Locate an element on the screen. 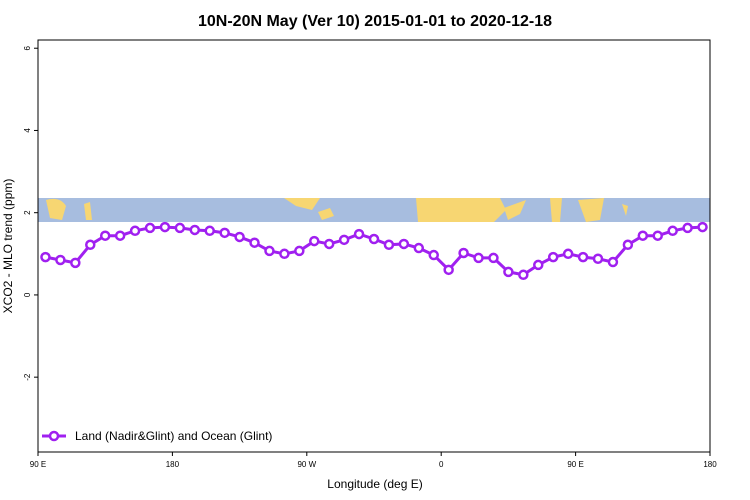  x-tick-label: 0 is located at coordinates (441, 464).